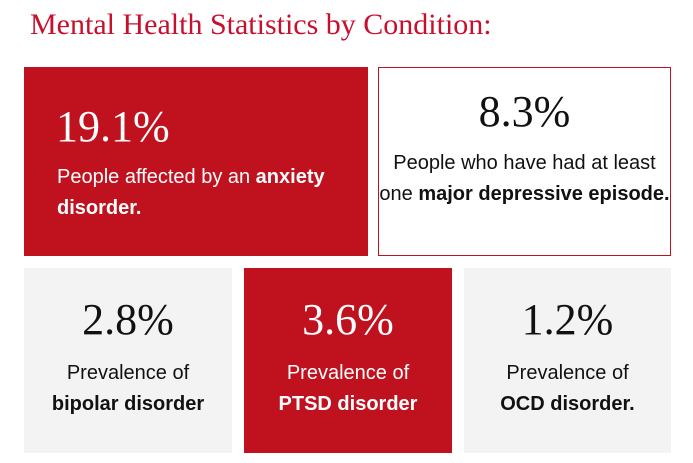 The width and height of the screenshot is (693, 463). What do you see at coordinates (348, 389) in the screenshot?
I see `stat-description: Prevalence of PTSD disorder` at bounding box center [348, 389].